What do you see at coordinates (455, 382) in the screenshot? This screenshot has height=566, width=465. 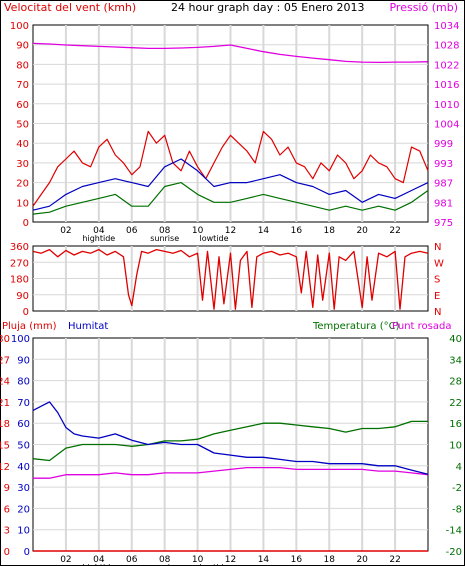 I see `temperature-tick-label: 28` at bounding box center [455, 382].